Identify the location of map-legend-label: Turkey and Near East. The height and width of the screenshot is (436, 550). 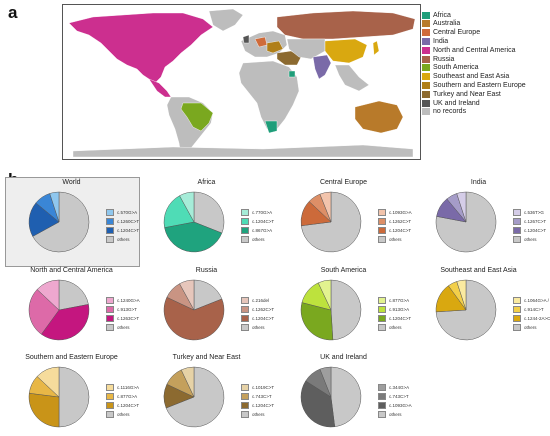
(467, 94).